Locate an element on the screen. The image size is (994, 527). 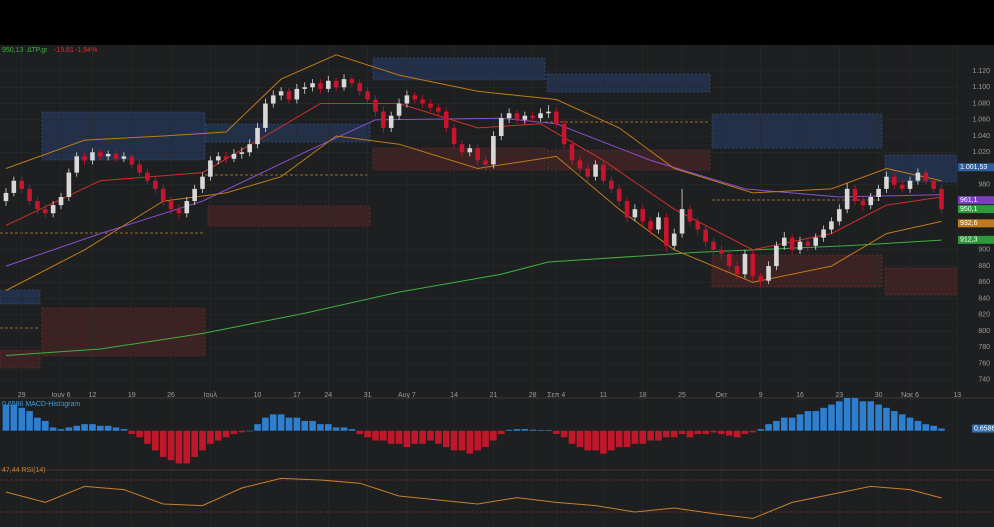
price-tag-label: 912,3 is located at coordinates (969, 240).